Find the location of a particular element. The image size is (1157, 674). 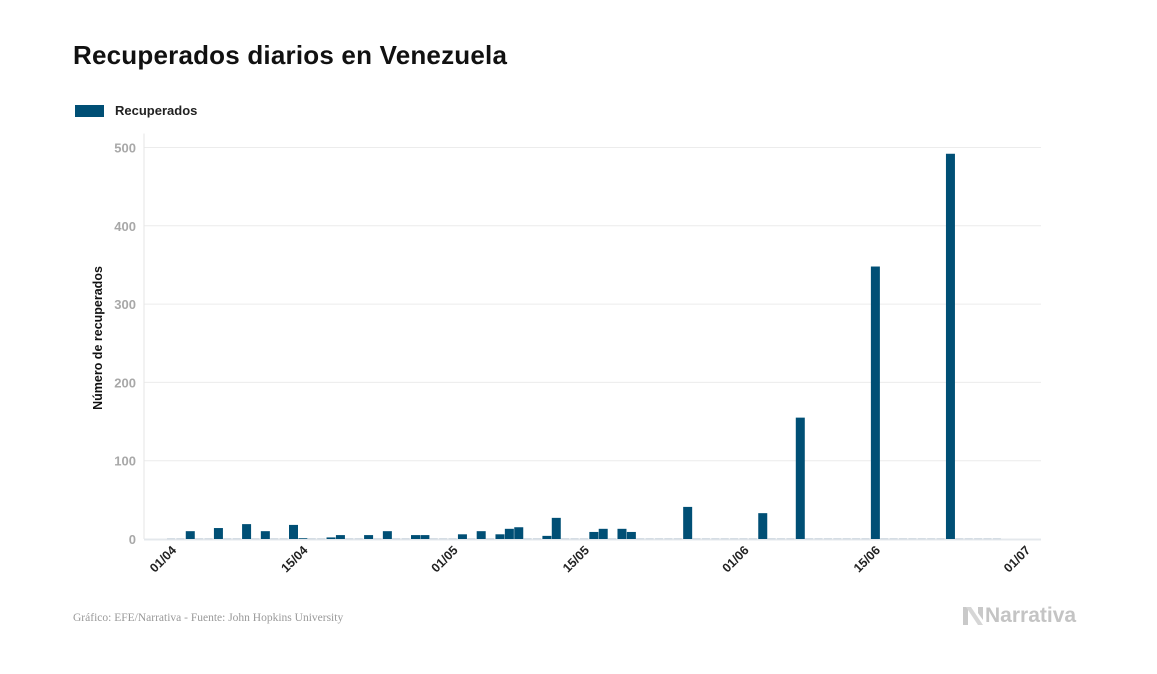

y-axis-label: Número de recuperados is located at coordinates (98, 338).